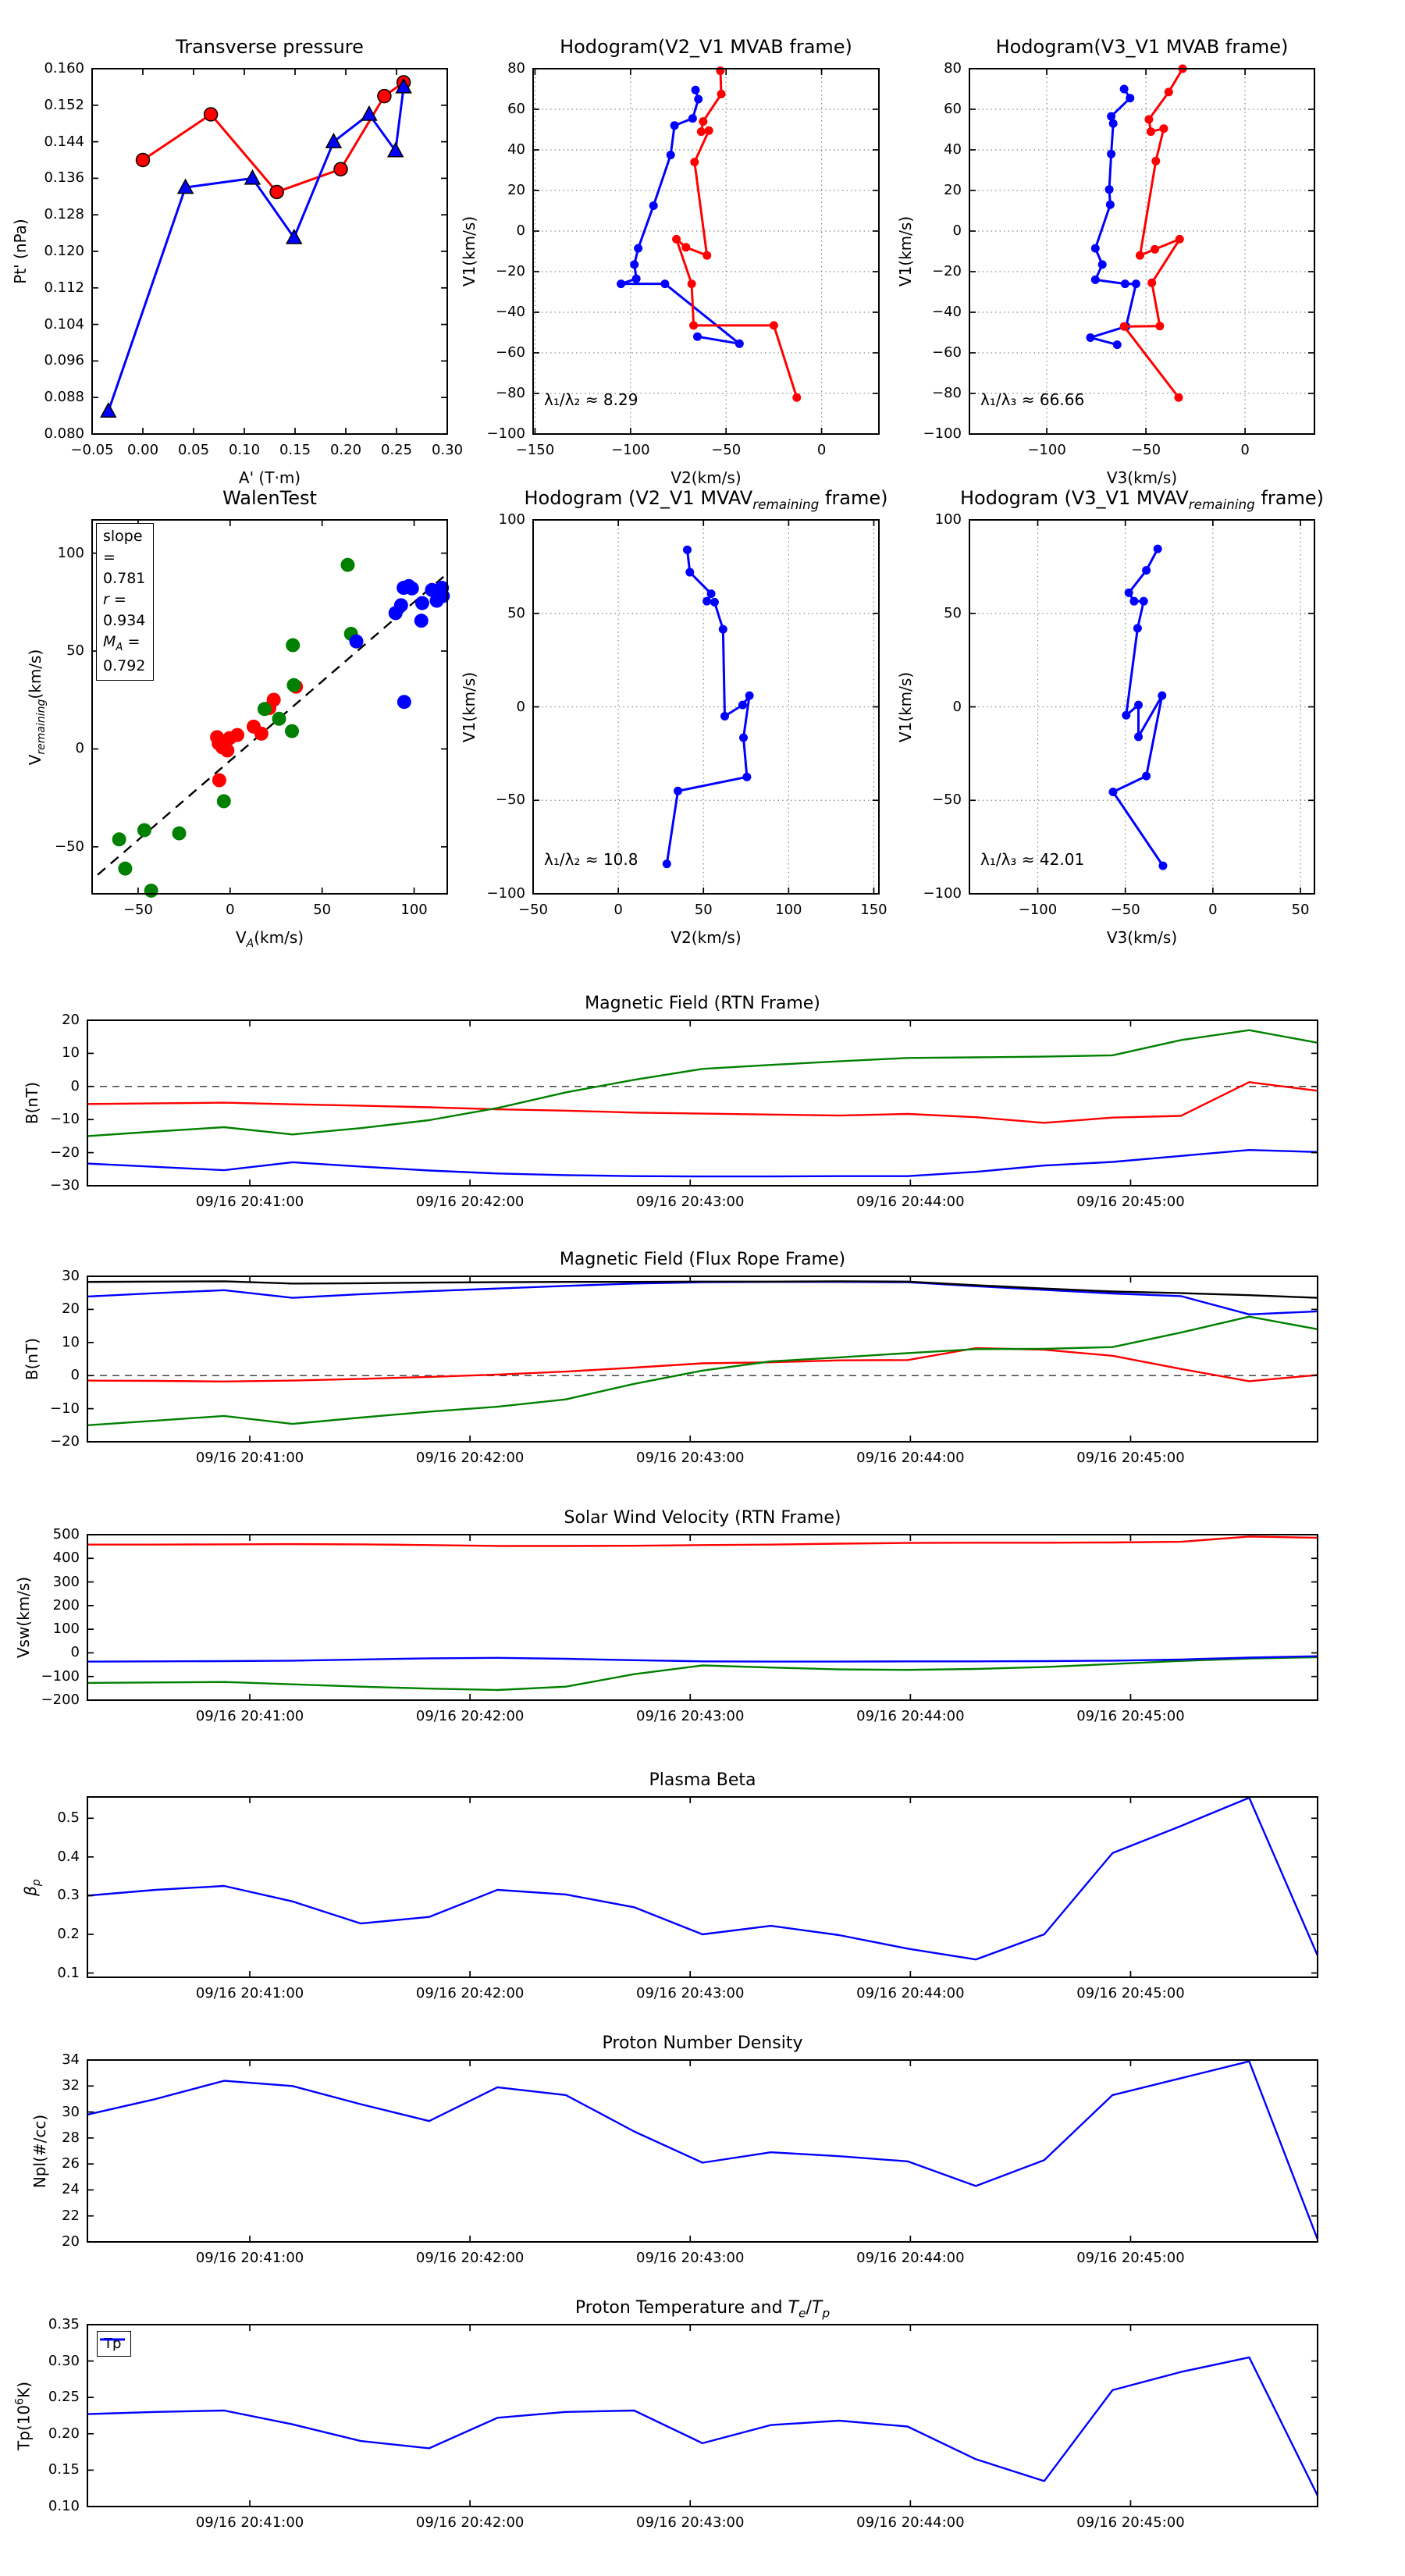  What do you see at coordinates (535, 450) in the screenshot?
I see `x-tick-label: −150` at bounding box center [535, 450].